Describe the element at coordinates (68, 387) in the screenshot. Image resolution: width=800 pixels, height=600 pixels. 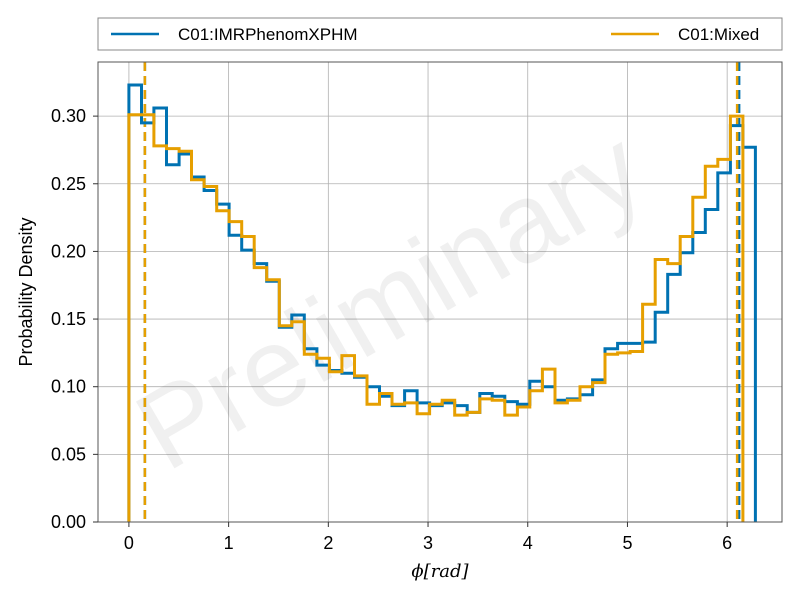
I see `y-tick-label: 0.10` at that location.